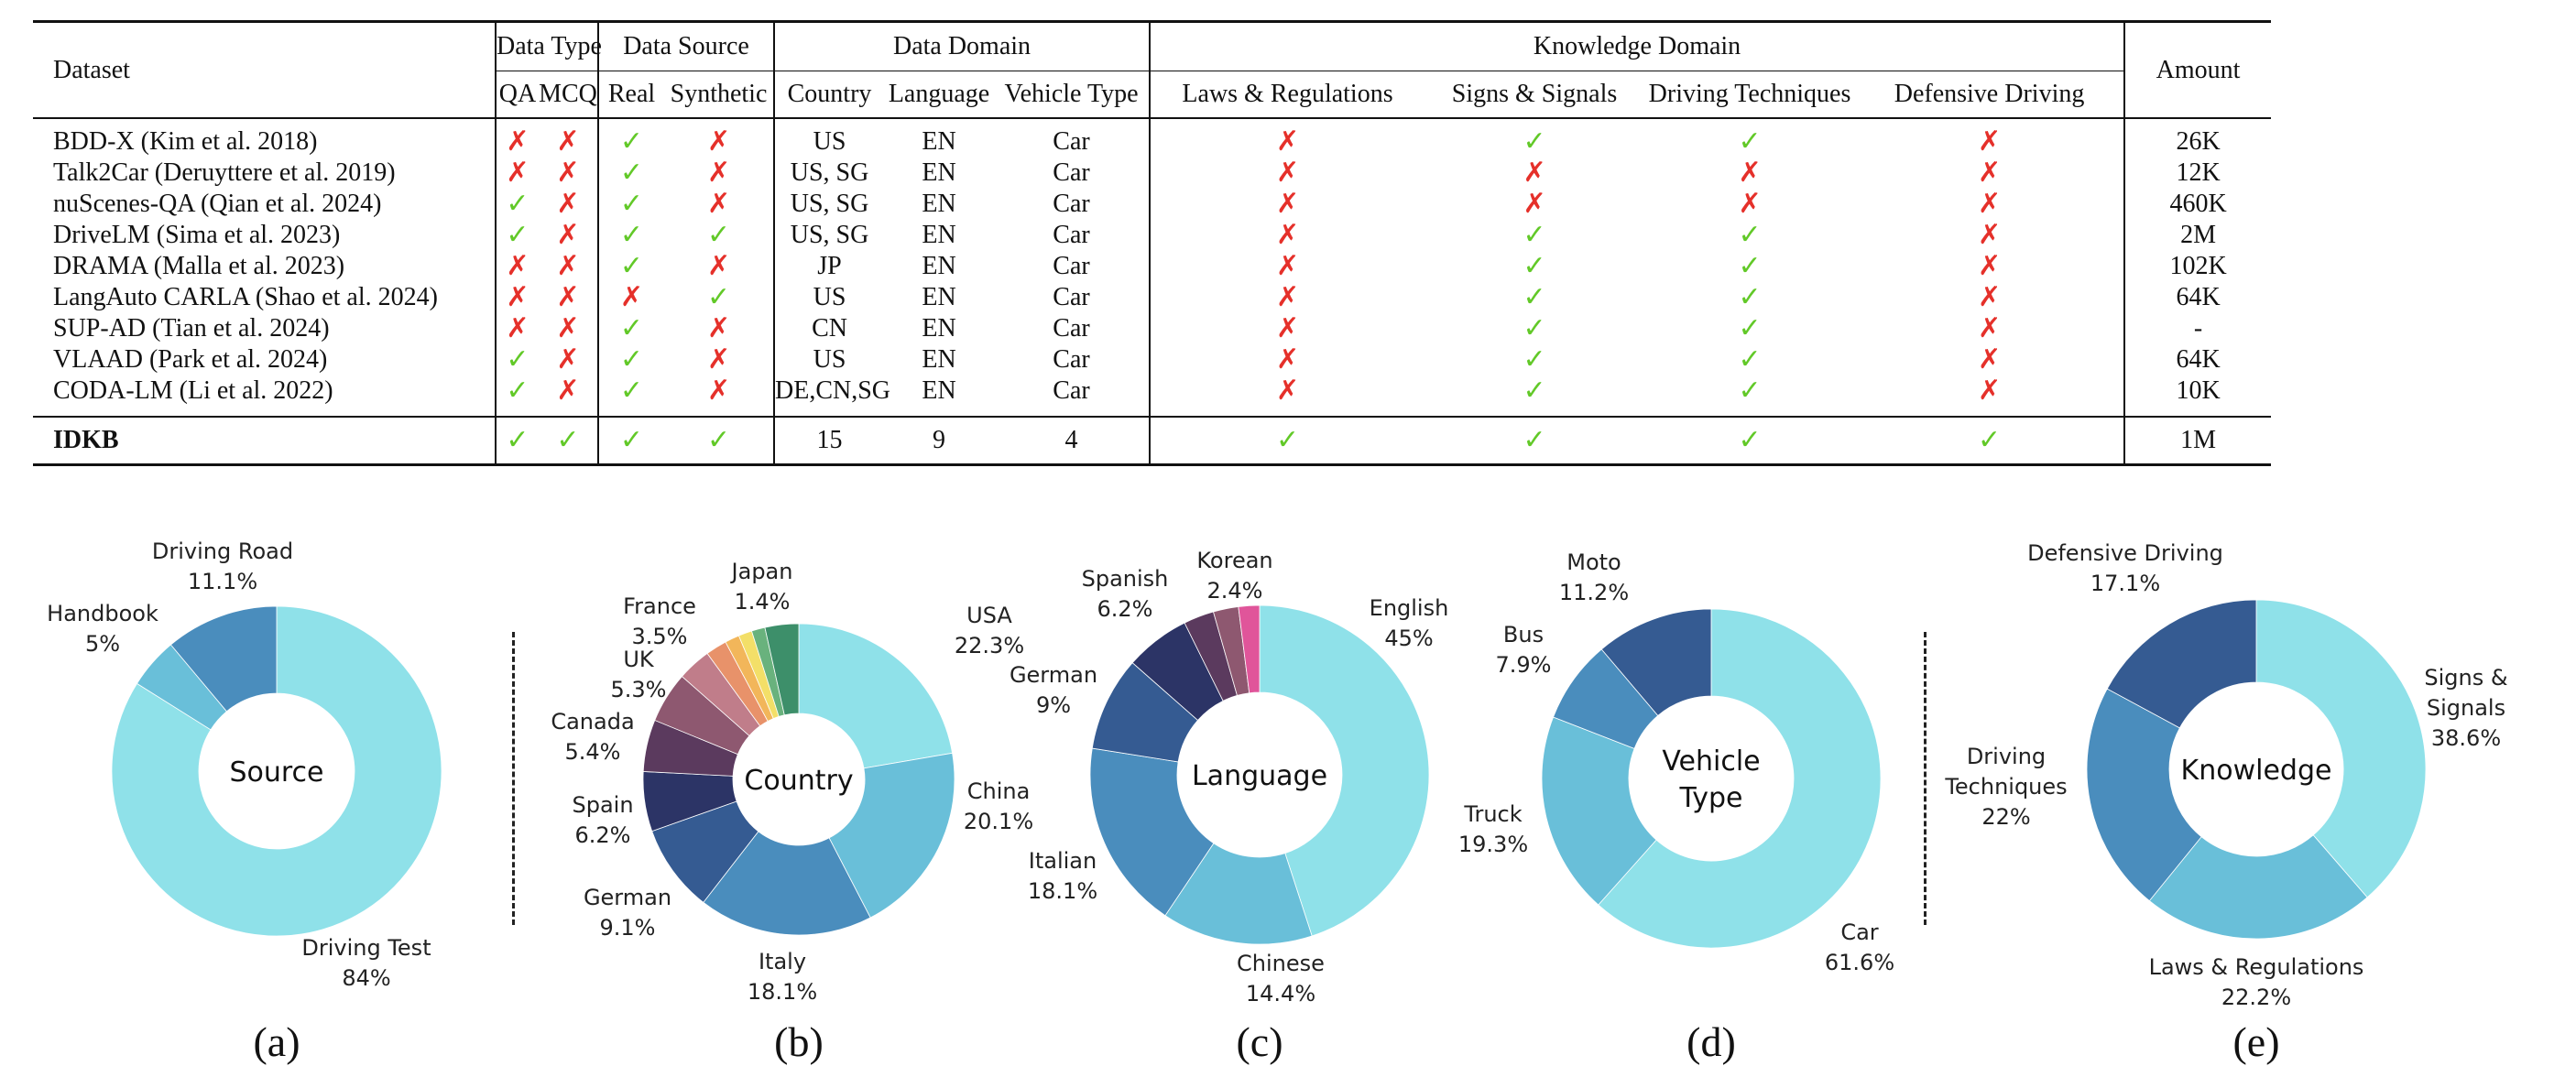  I want to click on divider-right, so click(1926, 778).